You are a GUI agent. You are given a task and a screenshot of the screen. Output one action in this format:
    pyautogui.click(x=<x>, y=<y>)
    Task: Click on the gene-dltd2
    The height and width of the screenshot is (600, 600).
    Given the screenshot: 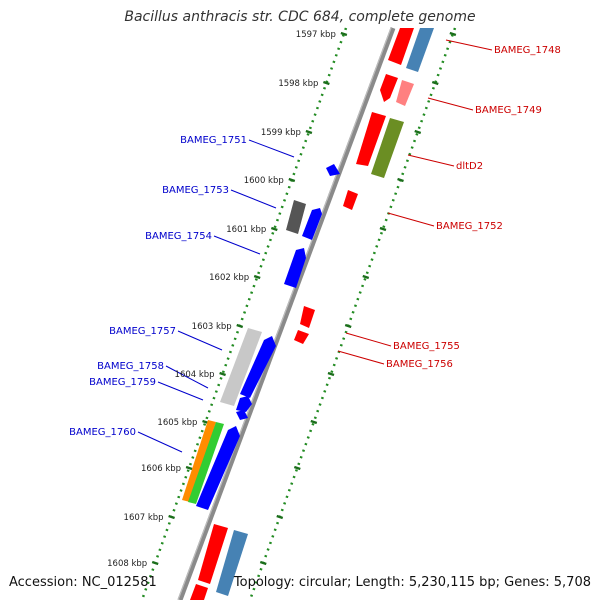 What is the action you would take?
    pyautogui.click(x=387, y=148)
    